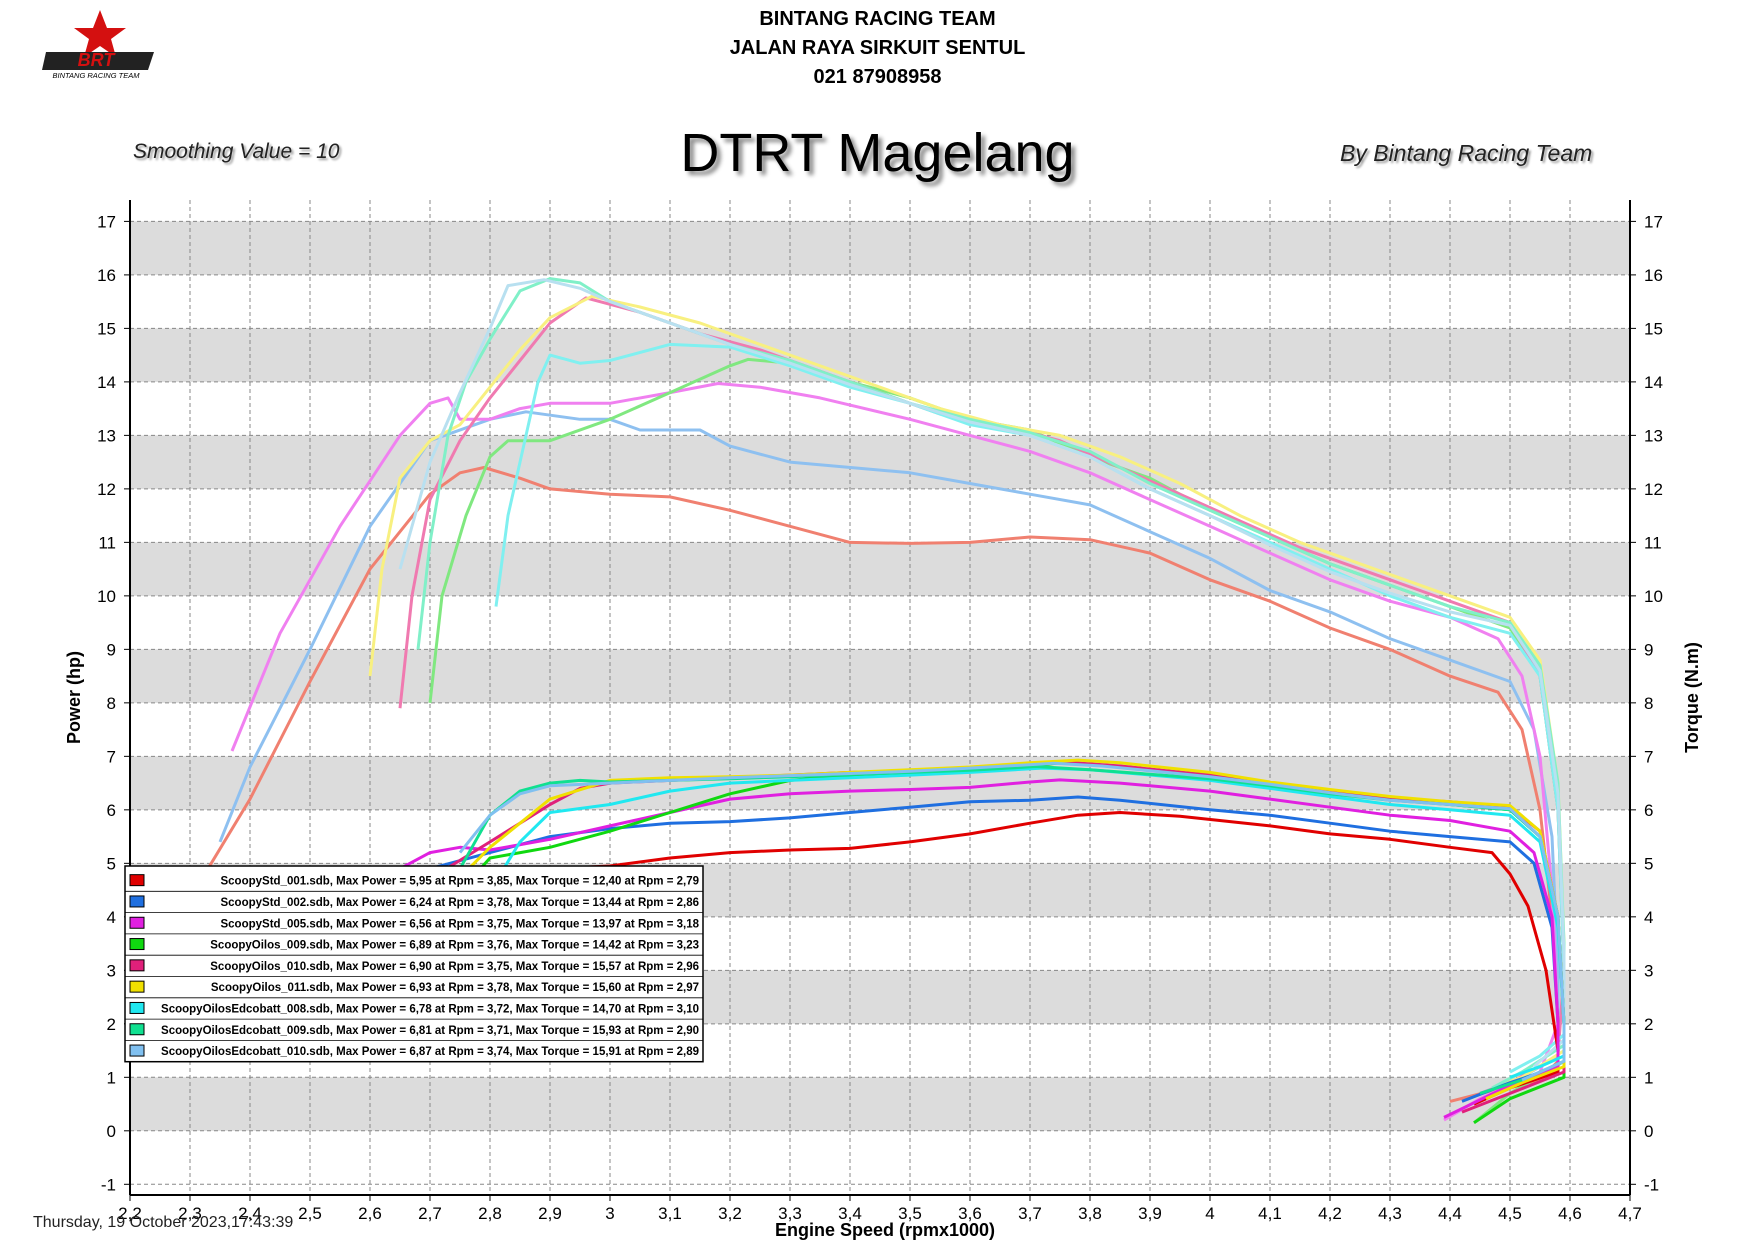 The width and height of the screenshot is (1755, 1241). Describe the element at coordinates (106, 328) in the screenshot. I see `y-tick-label-left: 15` at that location.